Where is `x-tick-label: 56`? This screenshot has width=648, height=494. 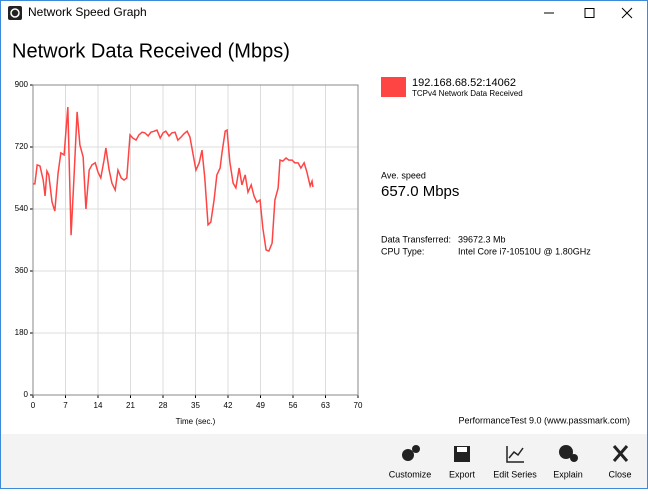 x-tick-label: 56 is located at coordinates (293, 405).